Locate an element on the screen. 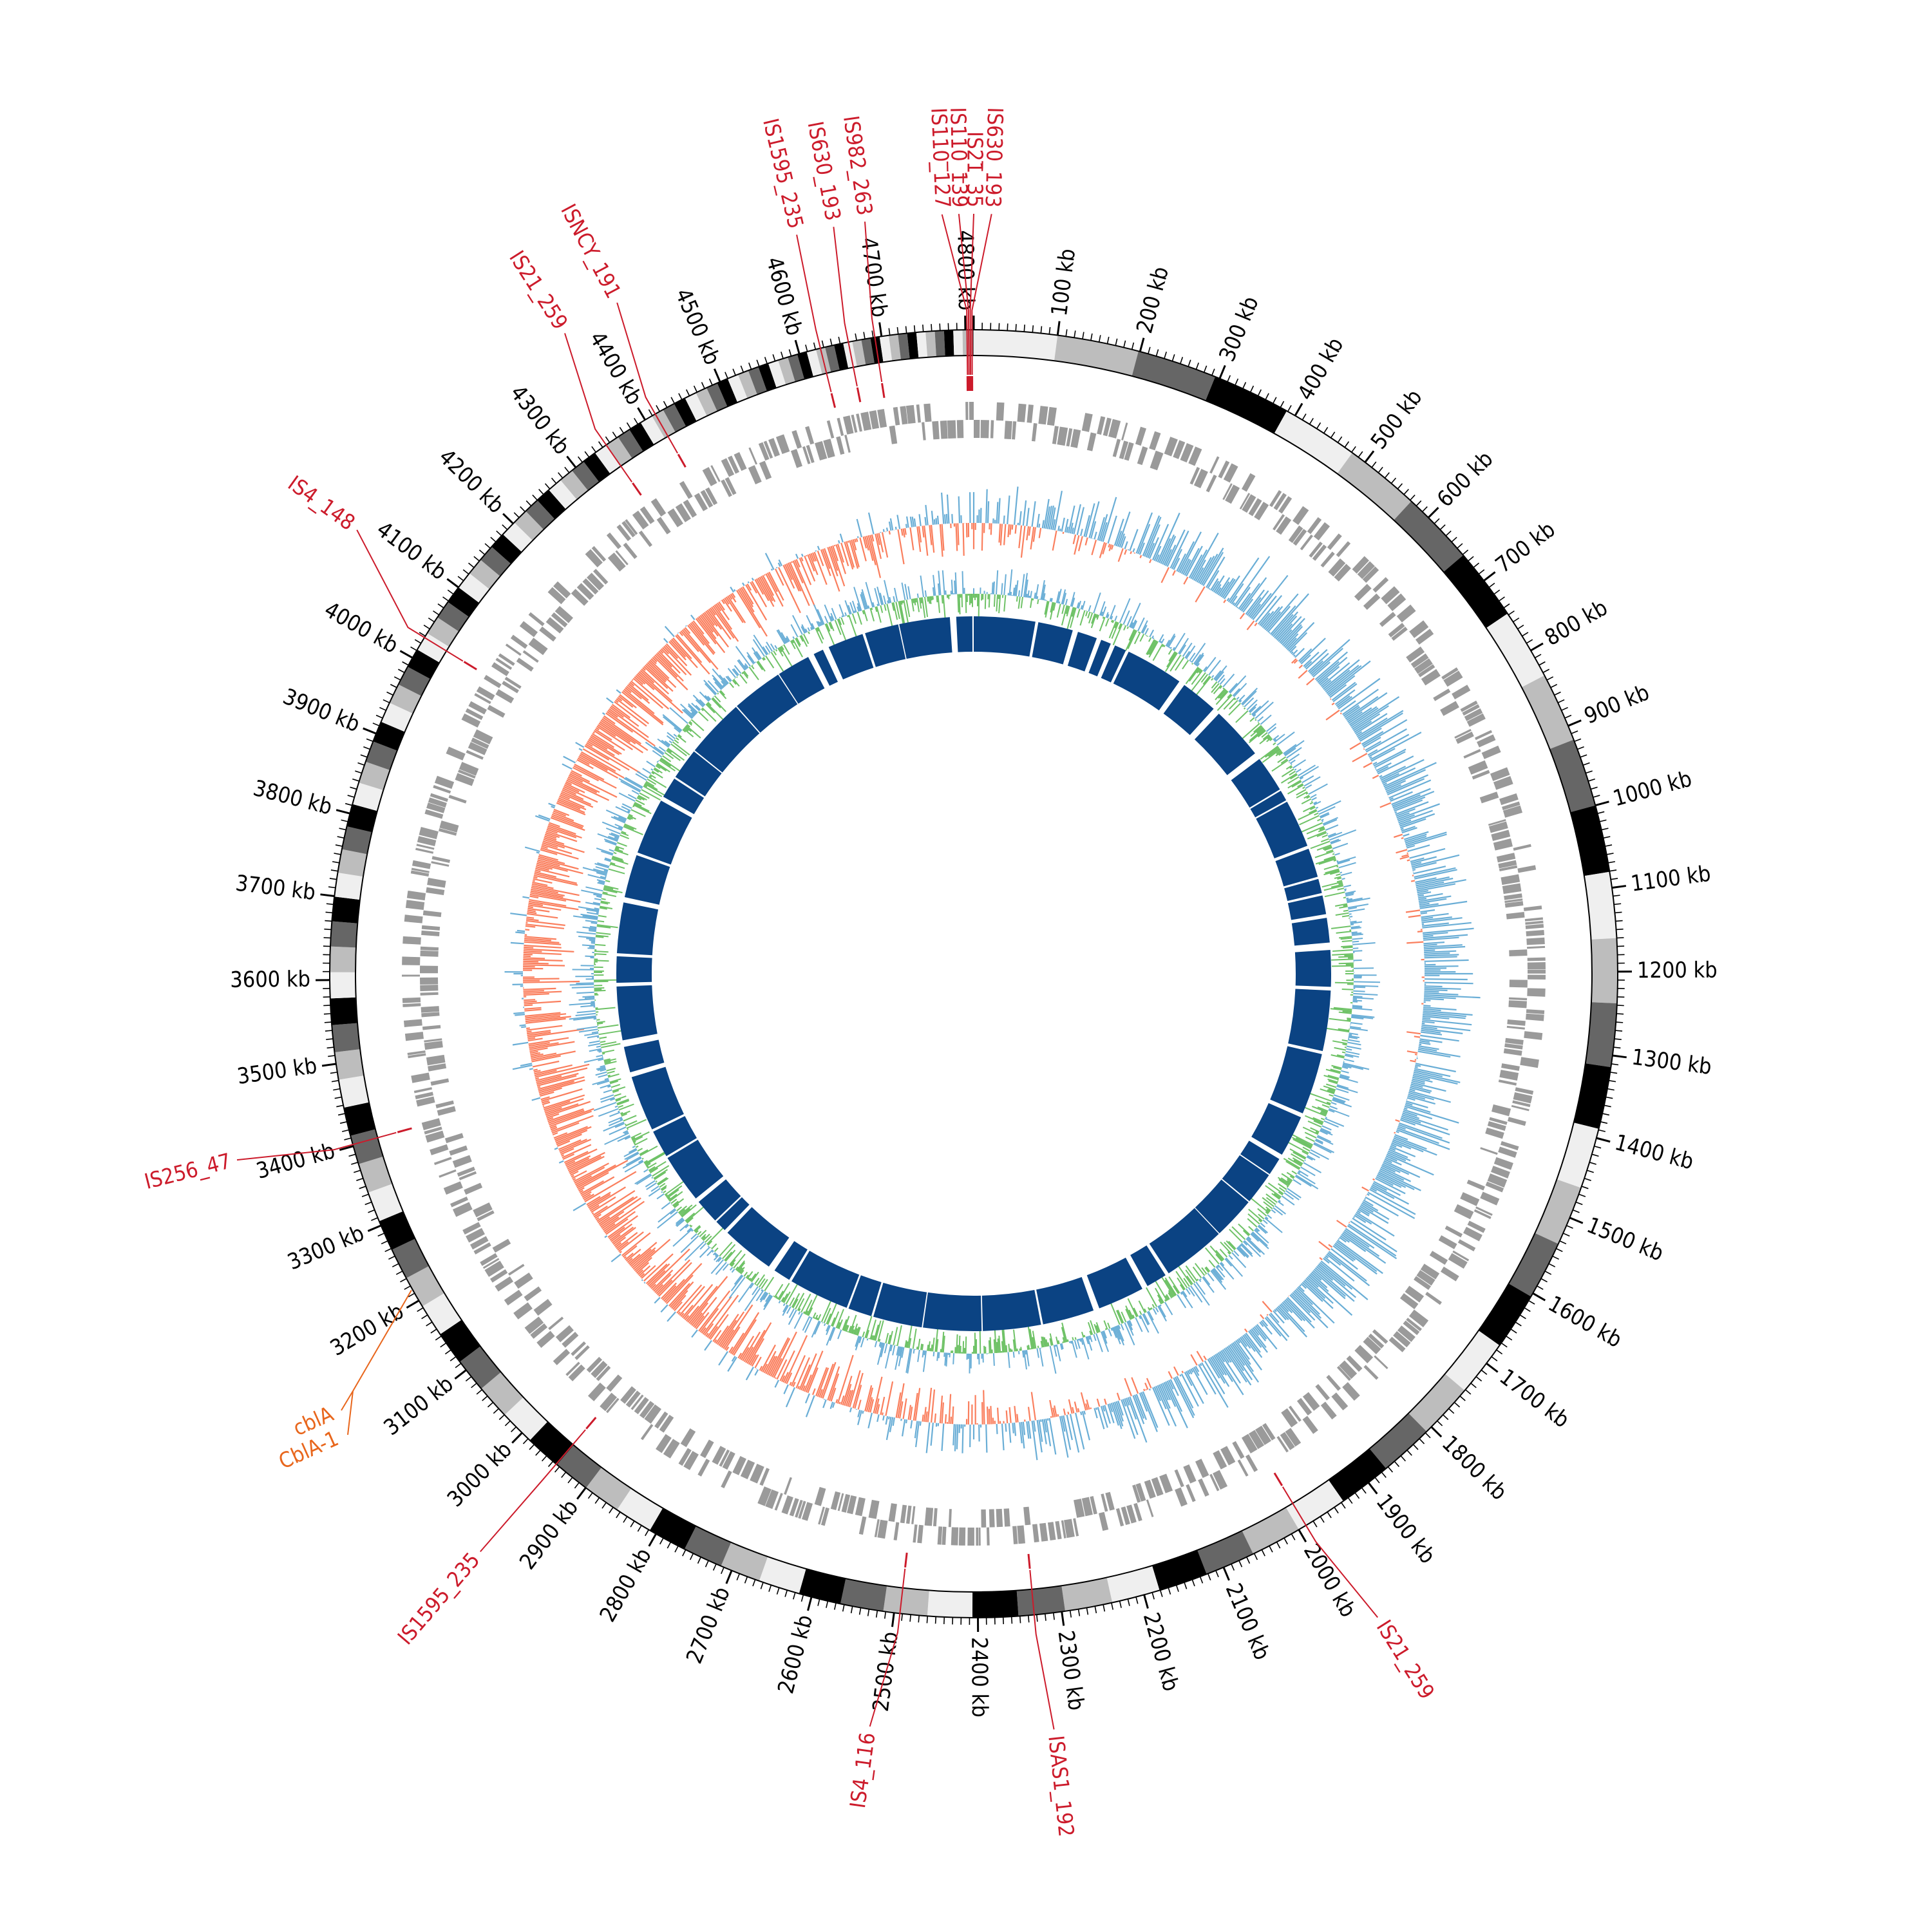 The height and width of the screenshot is (1932, 1932). gene-leader-line is located at coordinates (350, 1413).